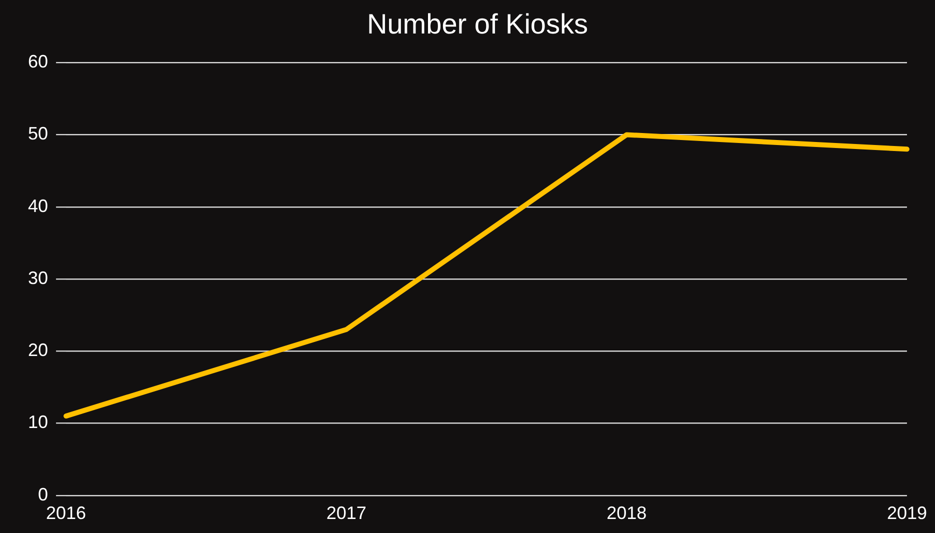 This screenshot has height=533, width=935. I want to click on y-tick-label: 0, so click(43, 494).